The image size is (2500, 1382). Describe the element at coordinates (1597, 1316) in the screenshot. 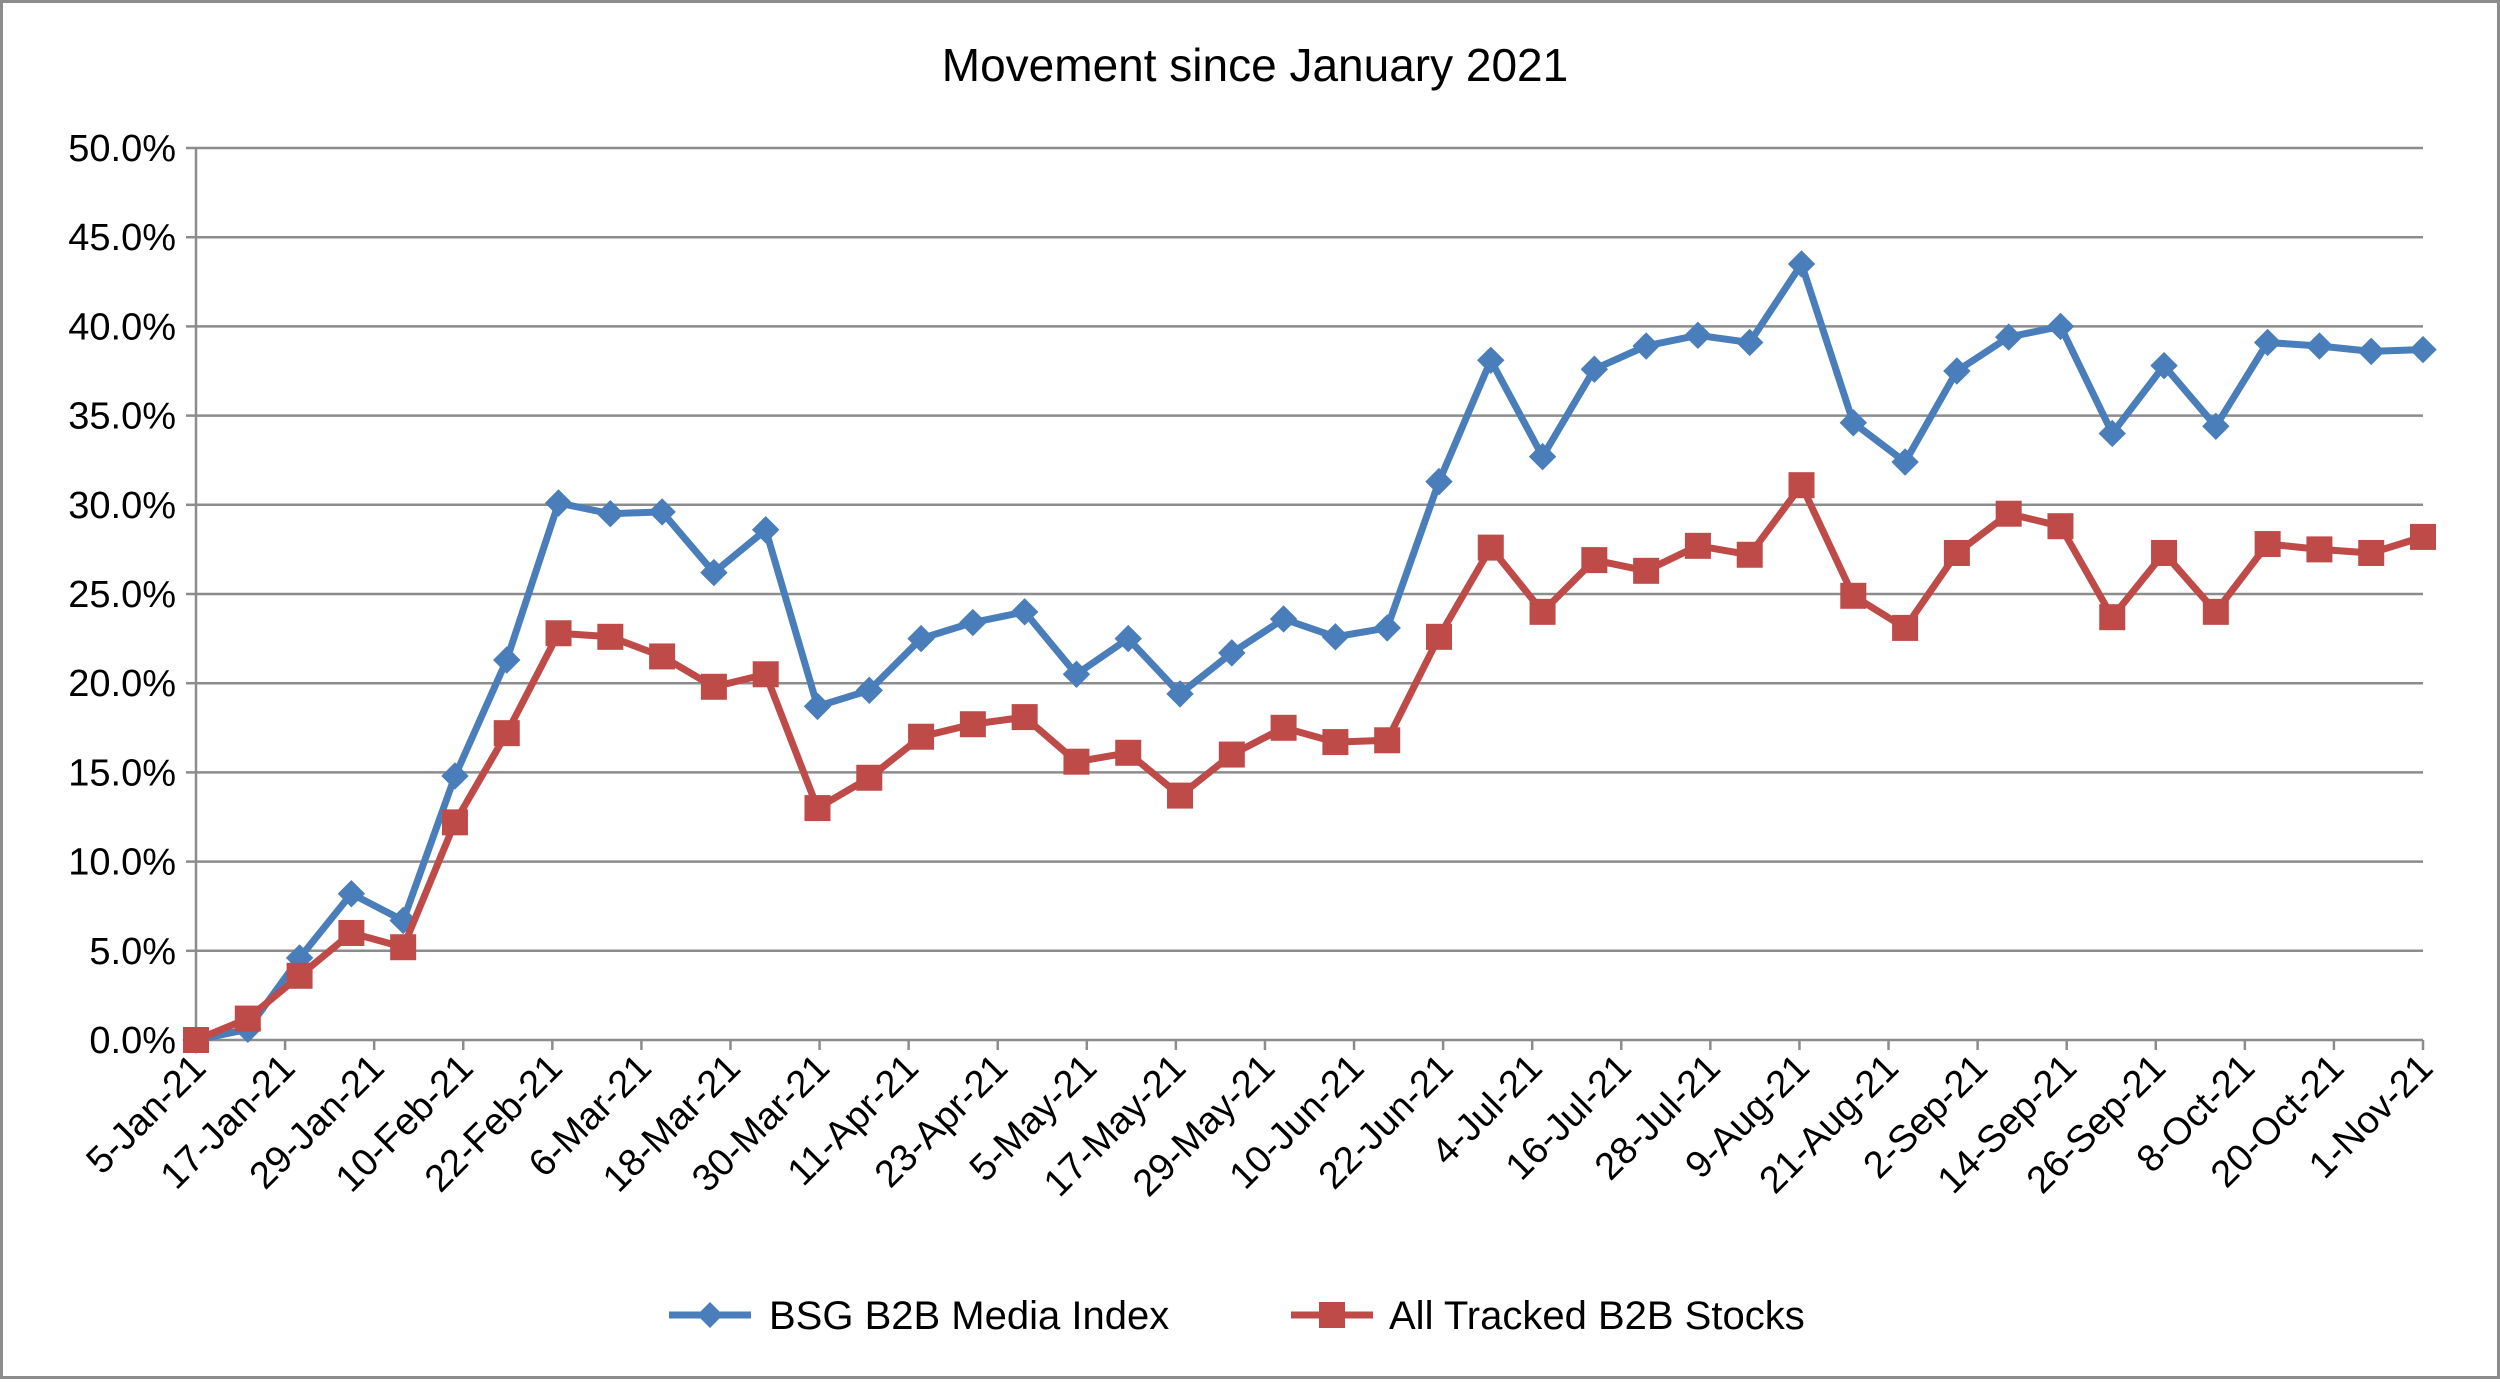

I see `legend-all-tracked-label: All Tracked B2B Stocks` at that location.